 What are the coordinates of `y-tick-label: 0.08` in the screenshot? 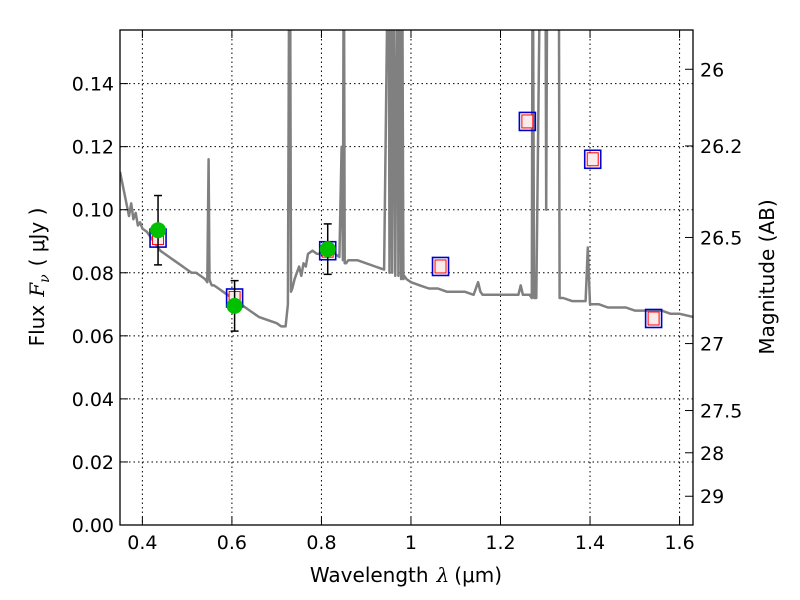 It's located at (93, 274).